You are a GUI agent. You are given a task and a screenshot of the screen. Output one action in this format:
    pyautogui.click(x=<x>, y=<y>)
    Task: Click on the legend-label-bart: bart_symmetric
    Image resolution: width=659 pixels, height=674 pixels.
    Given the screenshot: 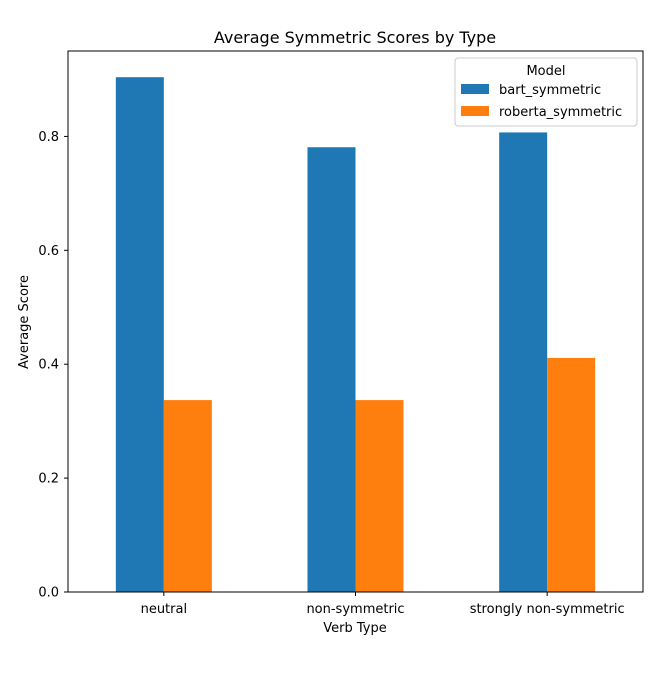 What is the action you would take?
    pyautogui.click(x=550, y=90)
    